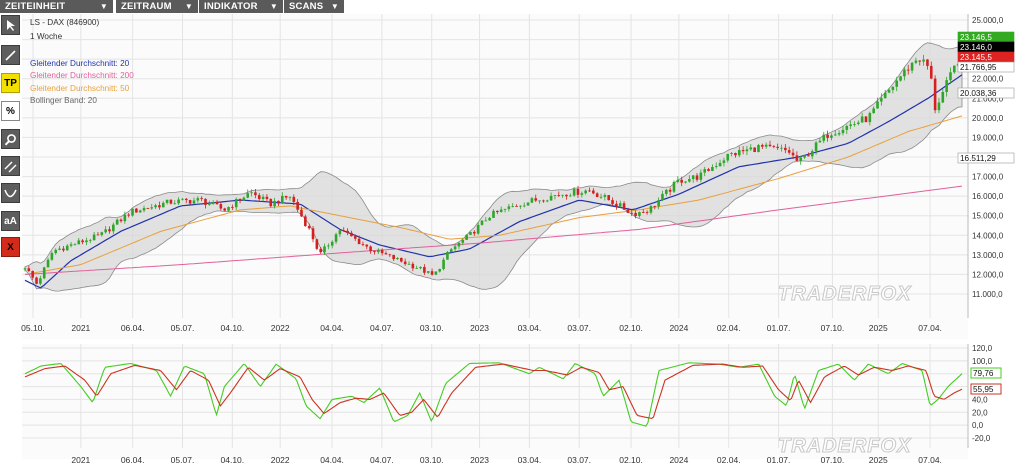  I want to click on stoch-x-tick-label: 04.04., so click(332, 460).